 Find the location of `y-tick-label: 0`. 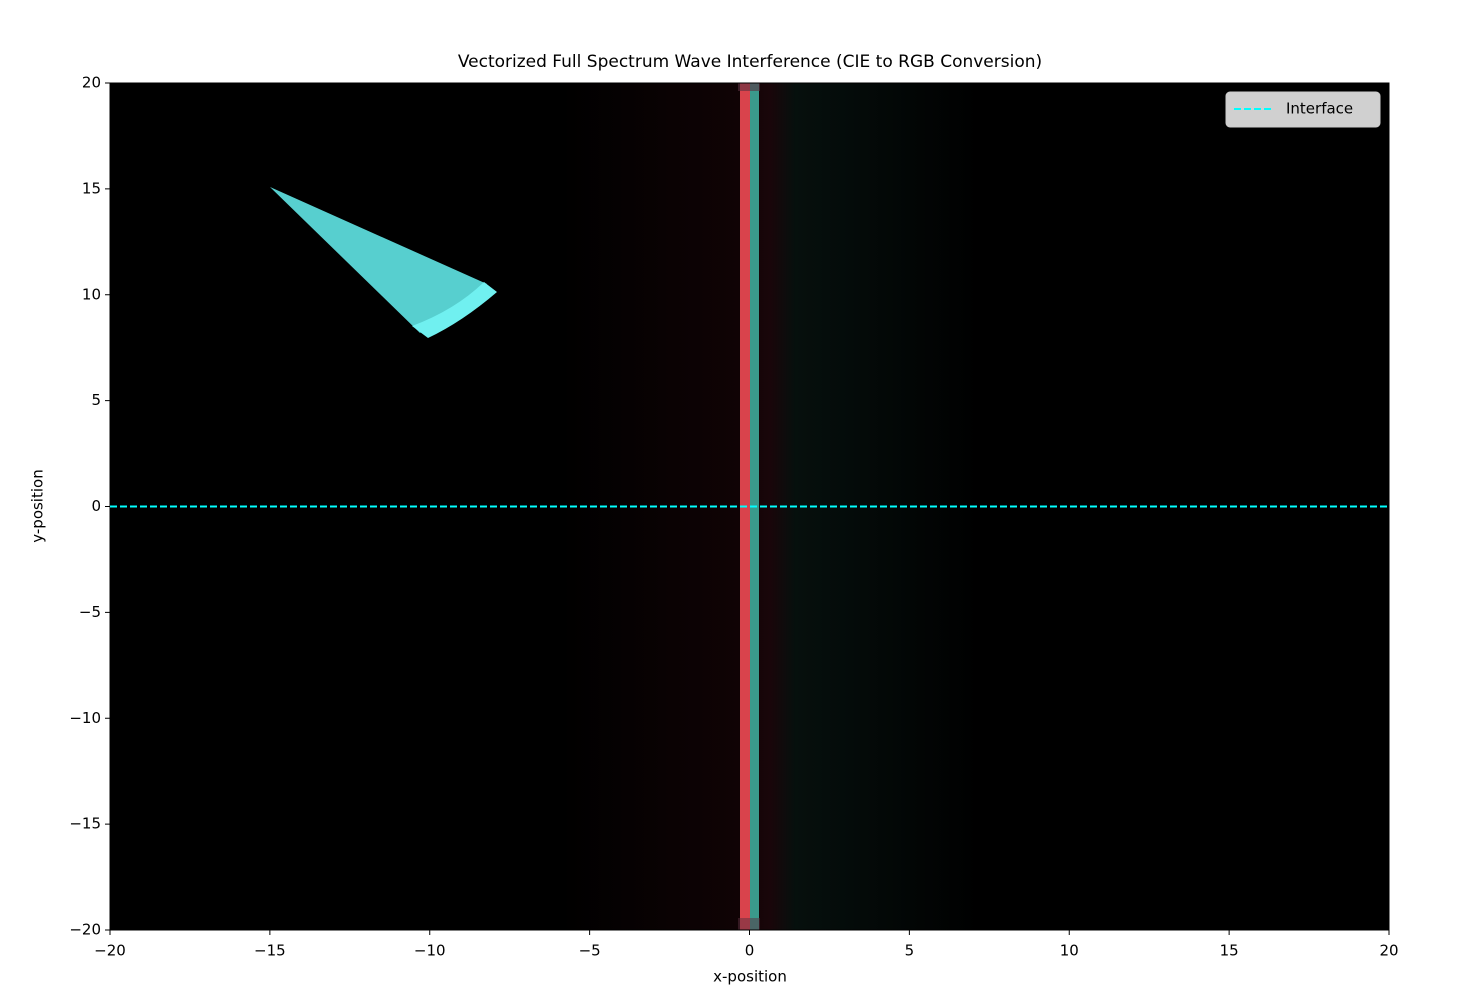

y-tick-label: 0 is located at coordinates (96, 506).